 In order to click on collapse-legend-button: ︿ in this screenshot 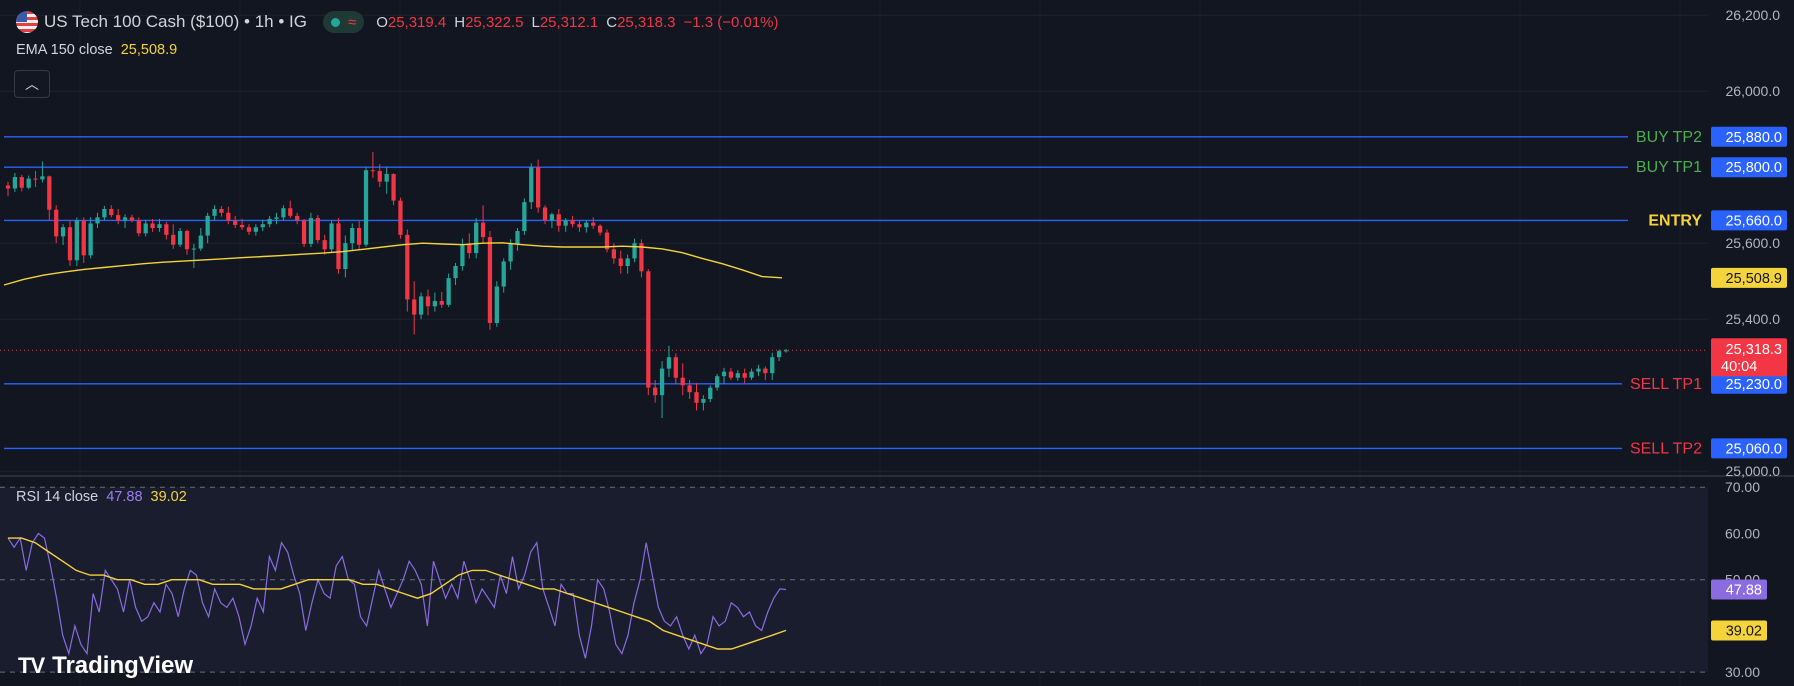, I will do `click(32, 84)`.